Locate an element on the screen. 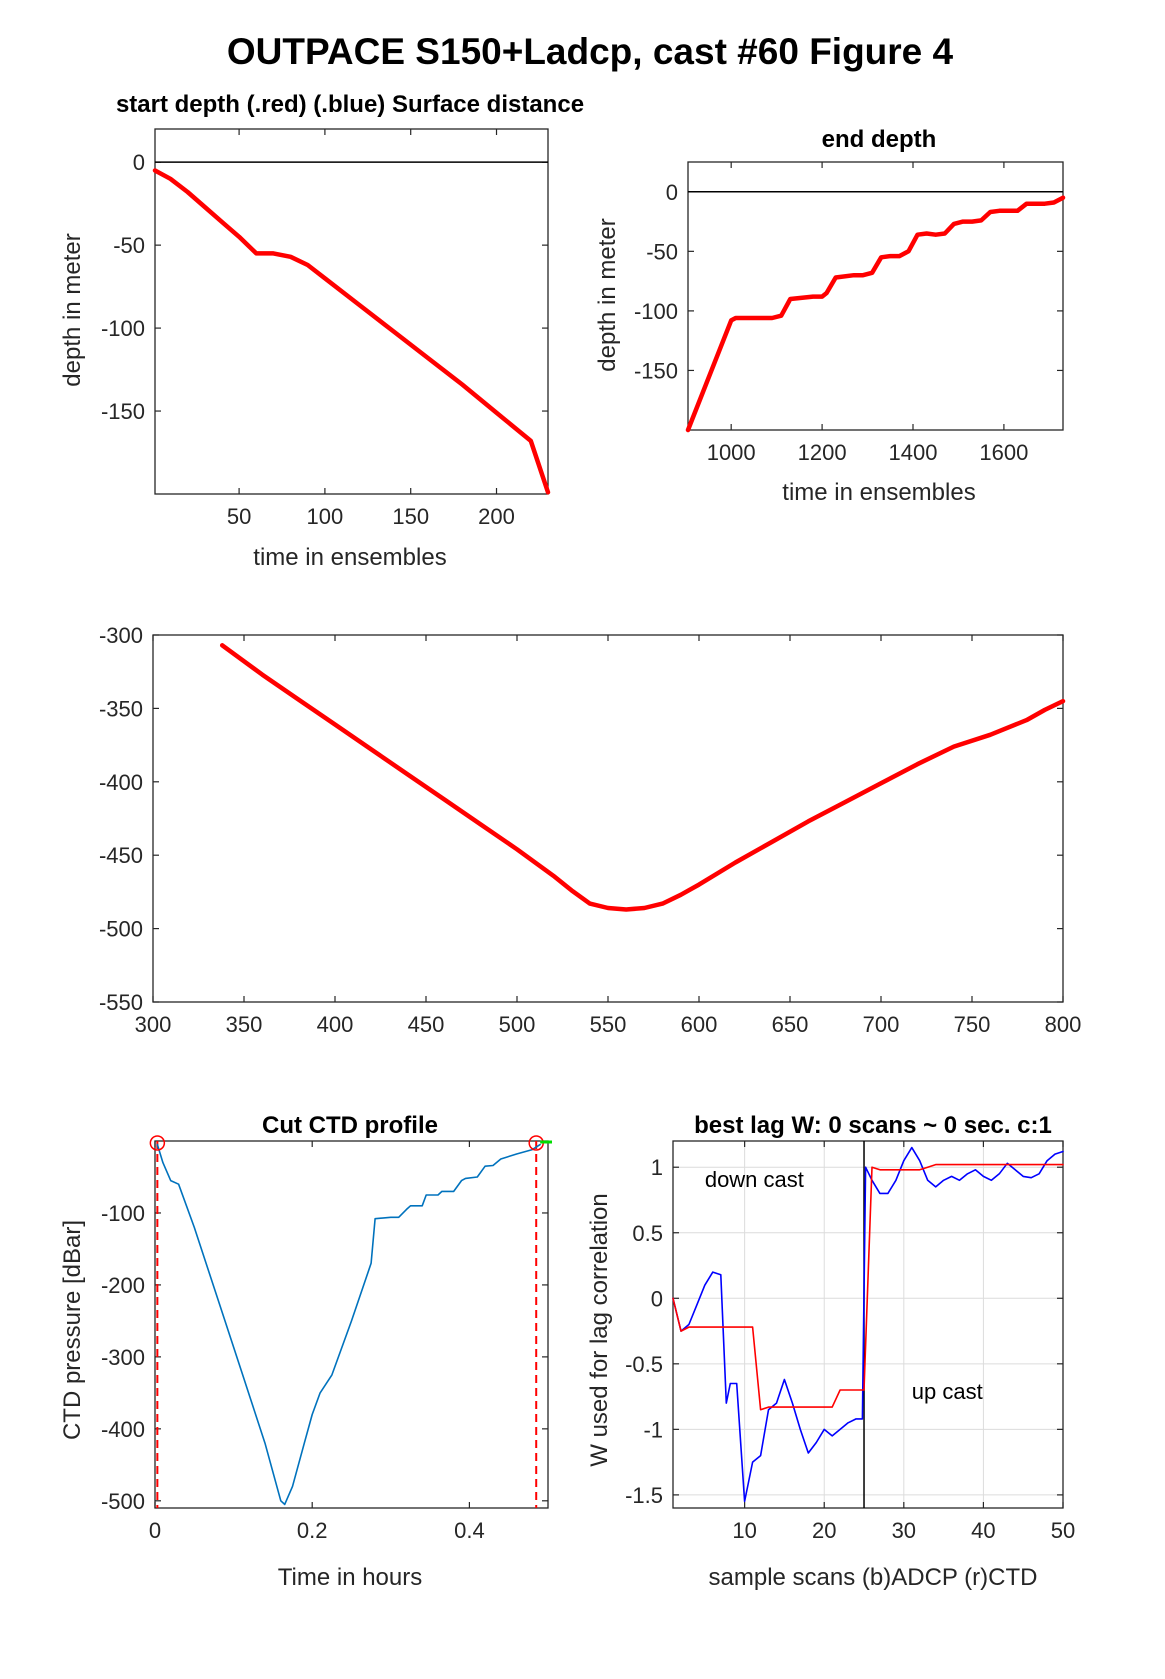 Image resolution: width=1165 pixels, height=1679 pixels. panel-start-xtick-label-0: 50 is located at coordinates (239, 516).